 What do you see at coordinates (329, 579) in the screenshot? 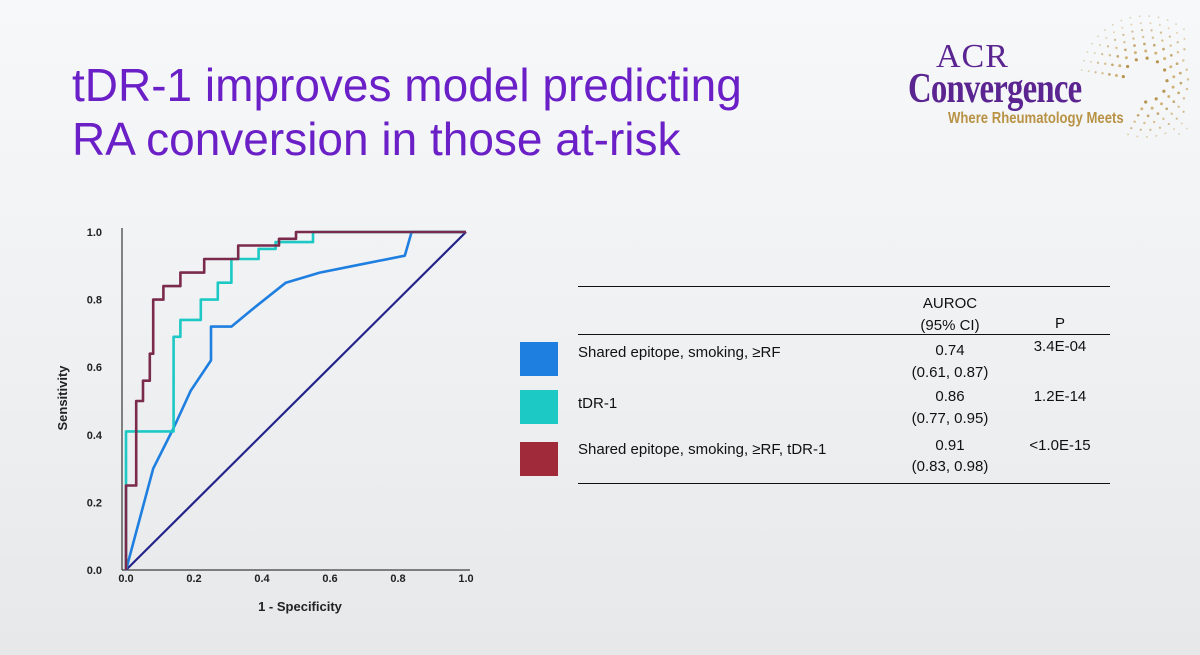
I see `x-tick-label: 0.6` at bounding box center [329, 579].